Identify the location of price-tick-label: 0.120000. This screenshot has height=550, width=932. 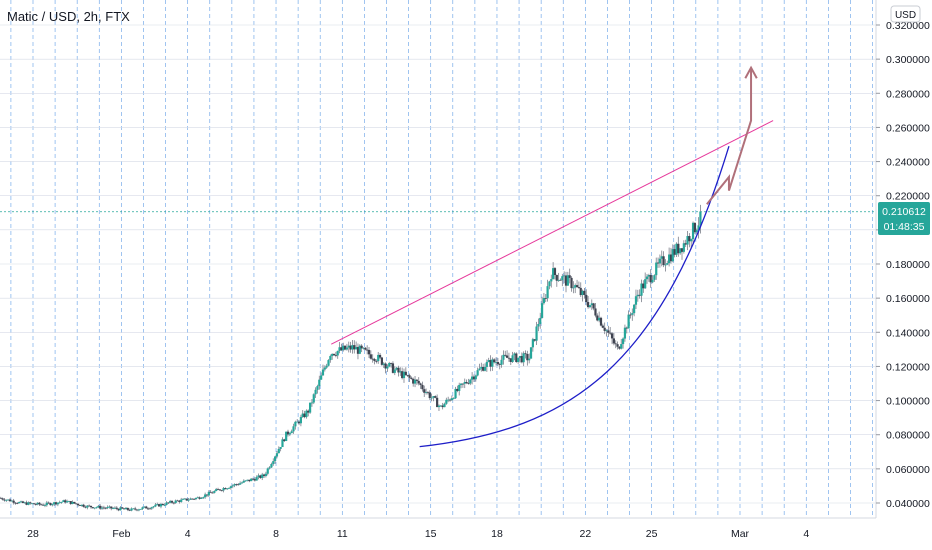
(908, 367).